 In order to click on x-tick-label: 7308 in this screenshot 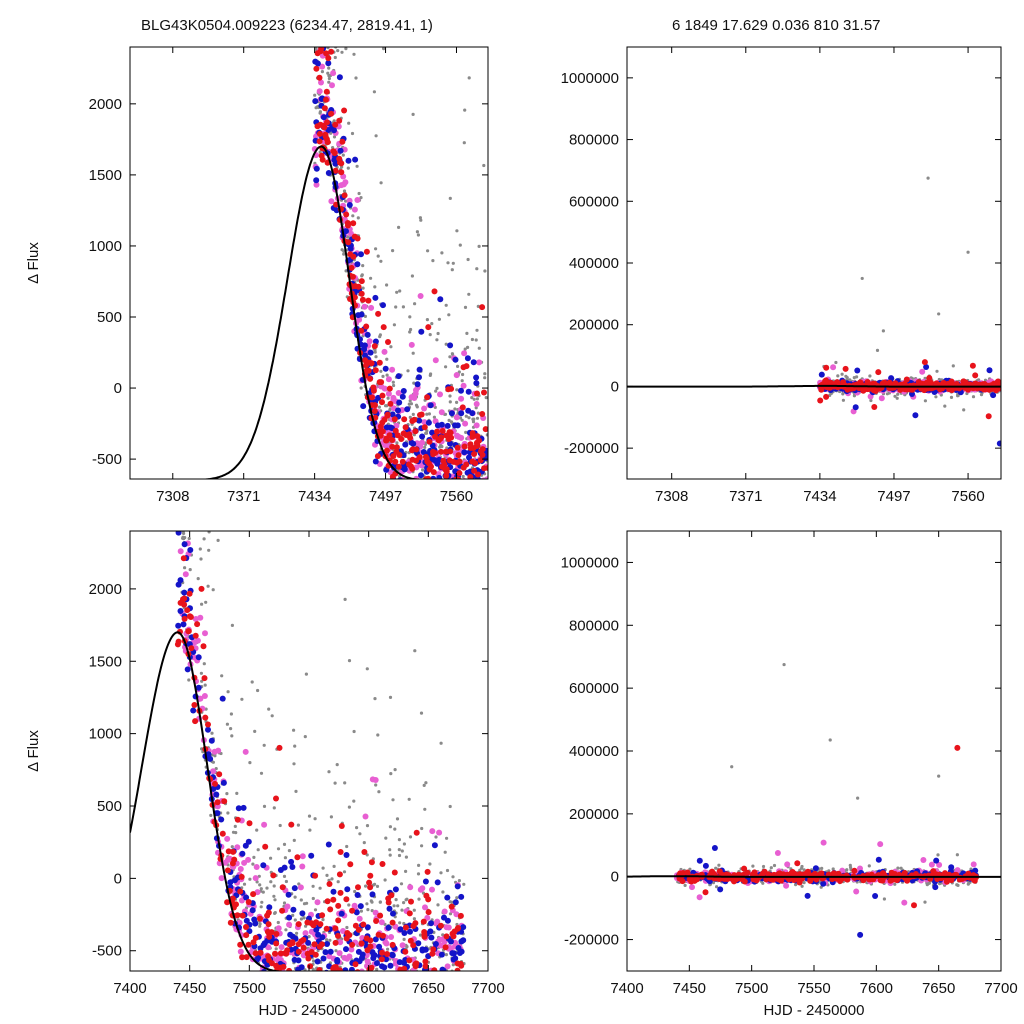, I will do `click(671, 496)`.